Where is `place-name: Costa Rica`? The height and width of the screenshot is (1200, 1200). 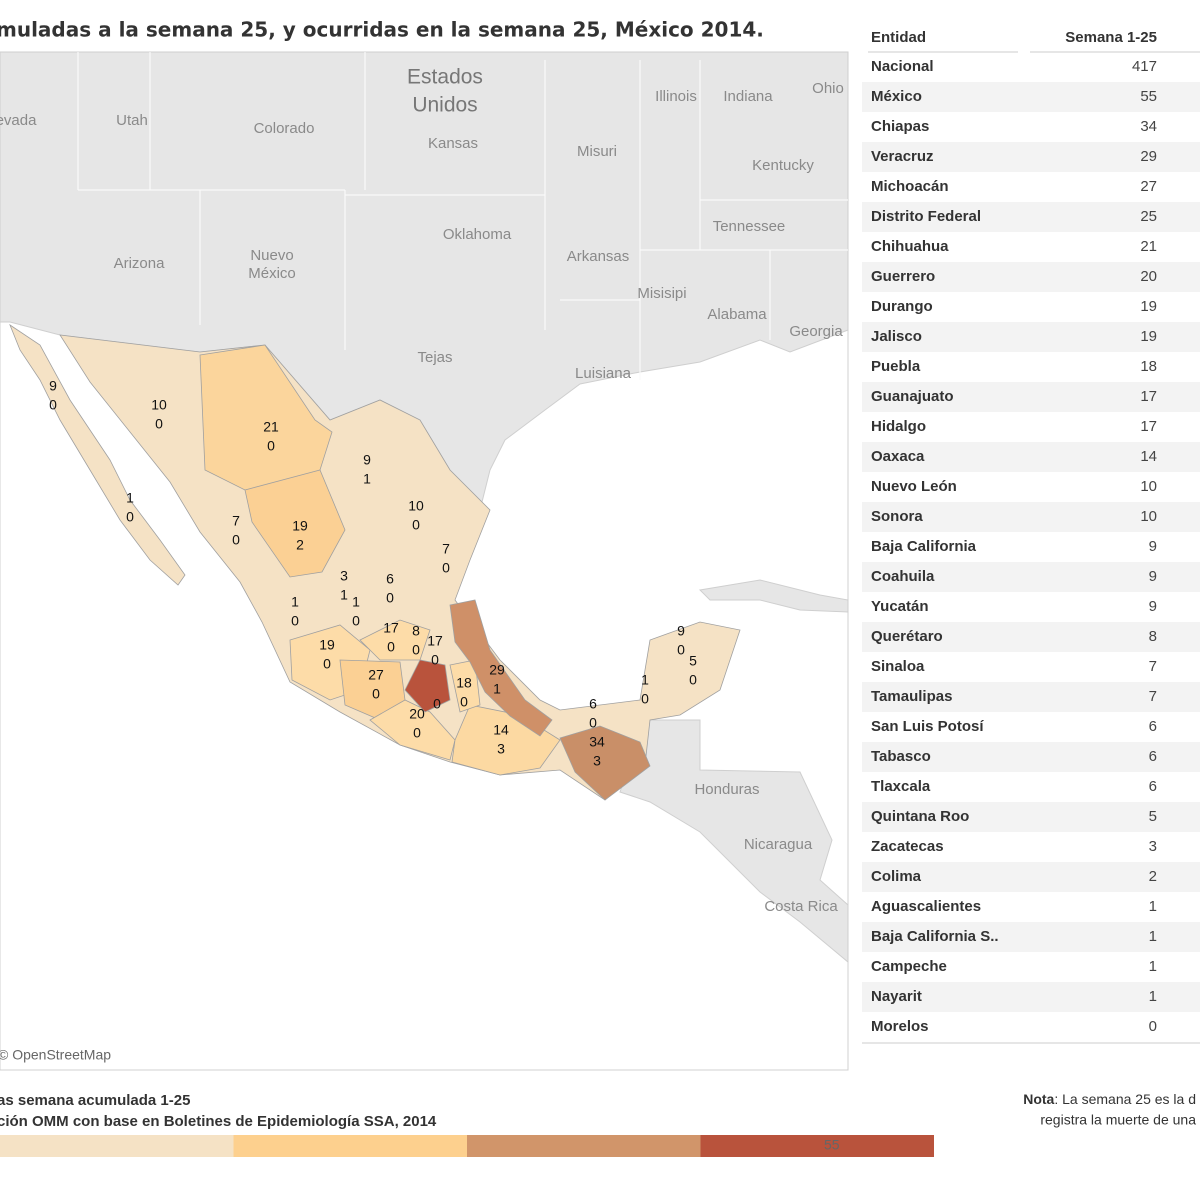 place-name: Costa Rica is located at coordinates (801, 906).